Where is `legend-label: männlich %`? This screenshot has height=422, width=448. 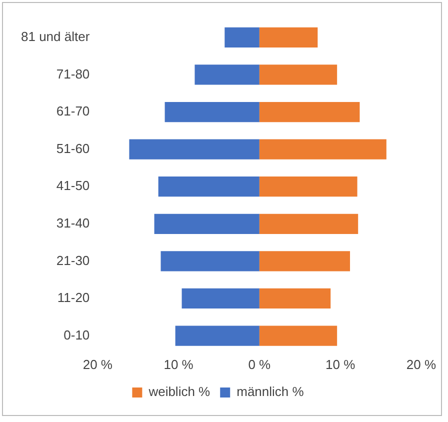
legend-label: männlich % is located at coordinates (270, 392).